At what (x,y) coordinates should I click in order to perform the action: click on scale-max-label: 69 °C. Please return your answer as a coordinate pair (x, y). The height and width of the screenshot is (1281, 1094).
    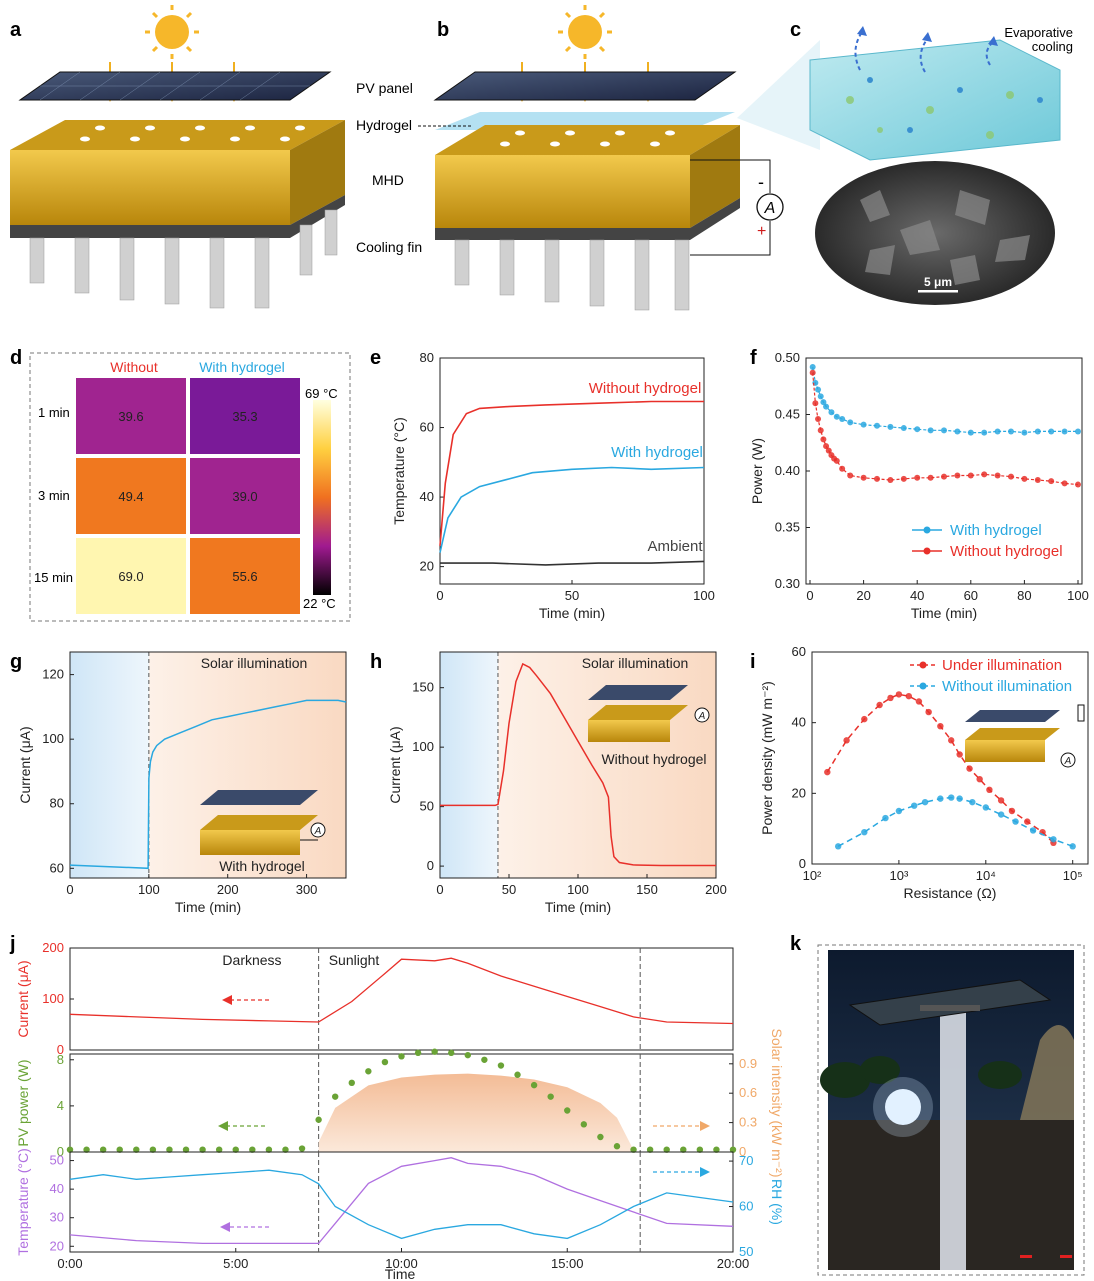
    Looking at the image, I should click on (321, 393).